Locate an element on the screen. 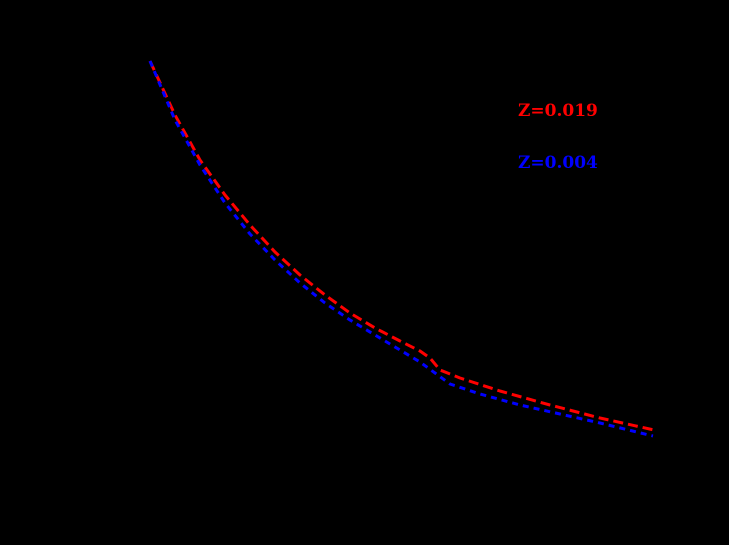 Image resolution: width=729 pixels, height=545 pixels. legend-label-z-0019: Z=0.019 is located at coordinates (558, 111).